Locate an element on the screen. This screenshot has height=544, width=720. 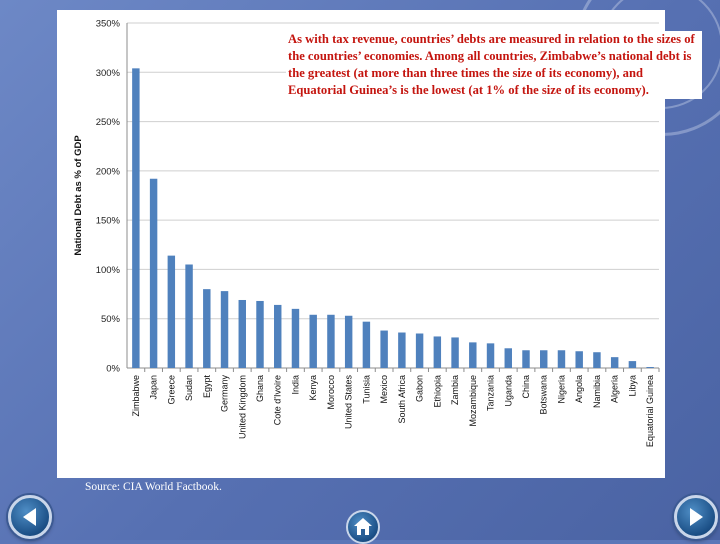
bar-ethiopia is located at coordinates (437, 352).